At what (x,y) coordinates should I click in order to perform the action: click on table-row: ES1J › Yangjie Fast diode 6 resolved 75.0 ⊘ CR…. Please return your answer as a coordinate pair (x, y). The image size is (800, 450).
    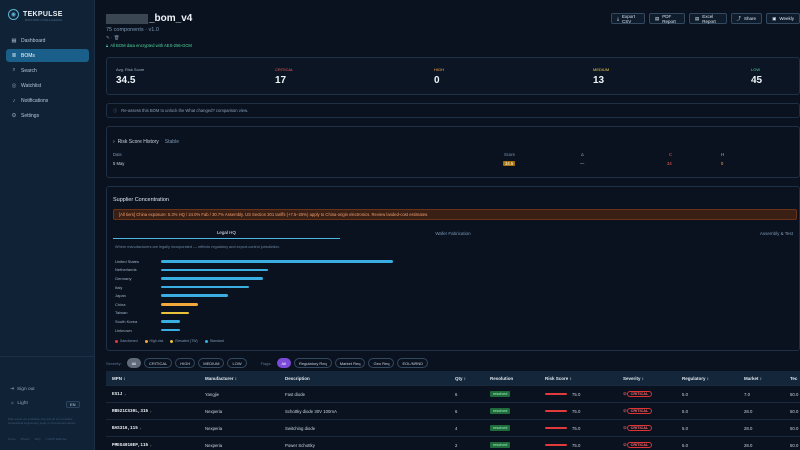
    Looking at the image, I should click on (453, 394).